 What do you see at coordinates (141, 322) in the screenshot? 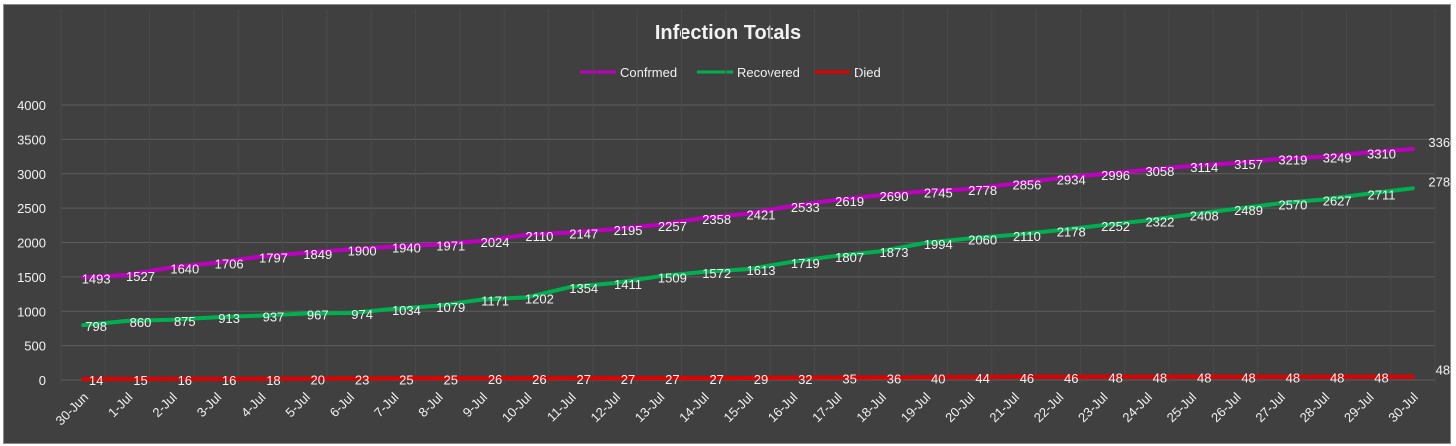
I see `data-label: 860` at bounding box center [141, 322].